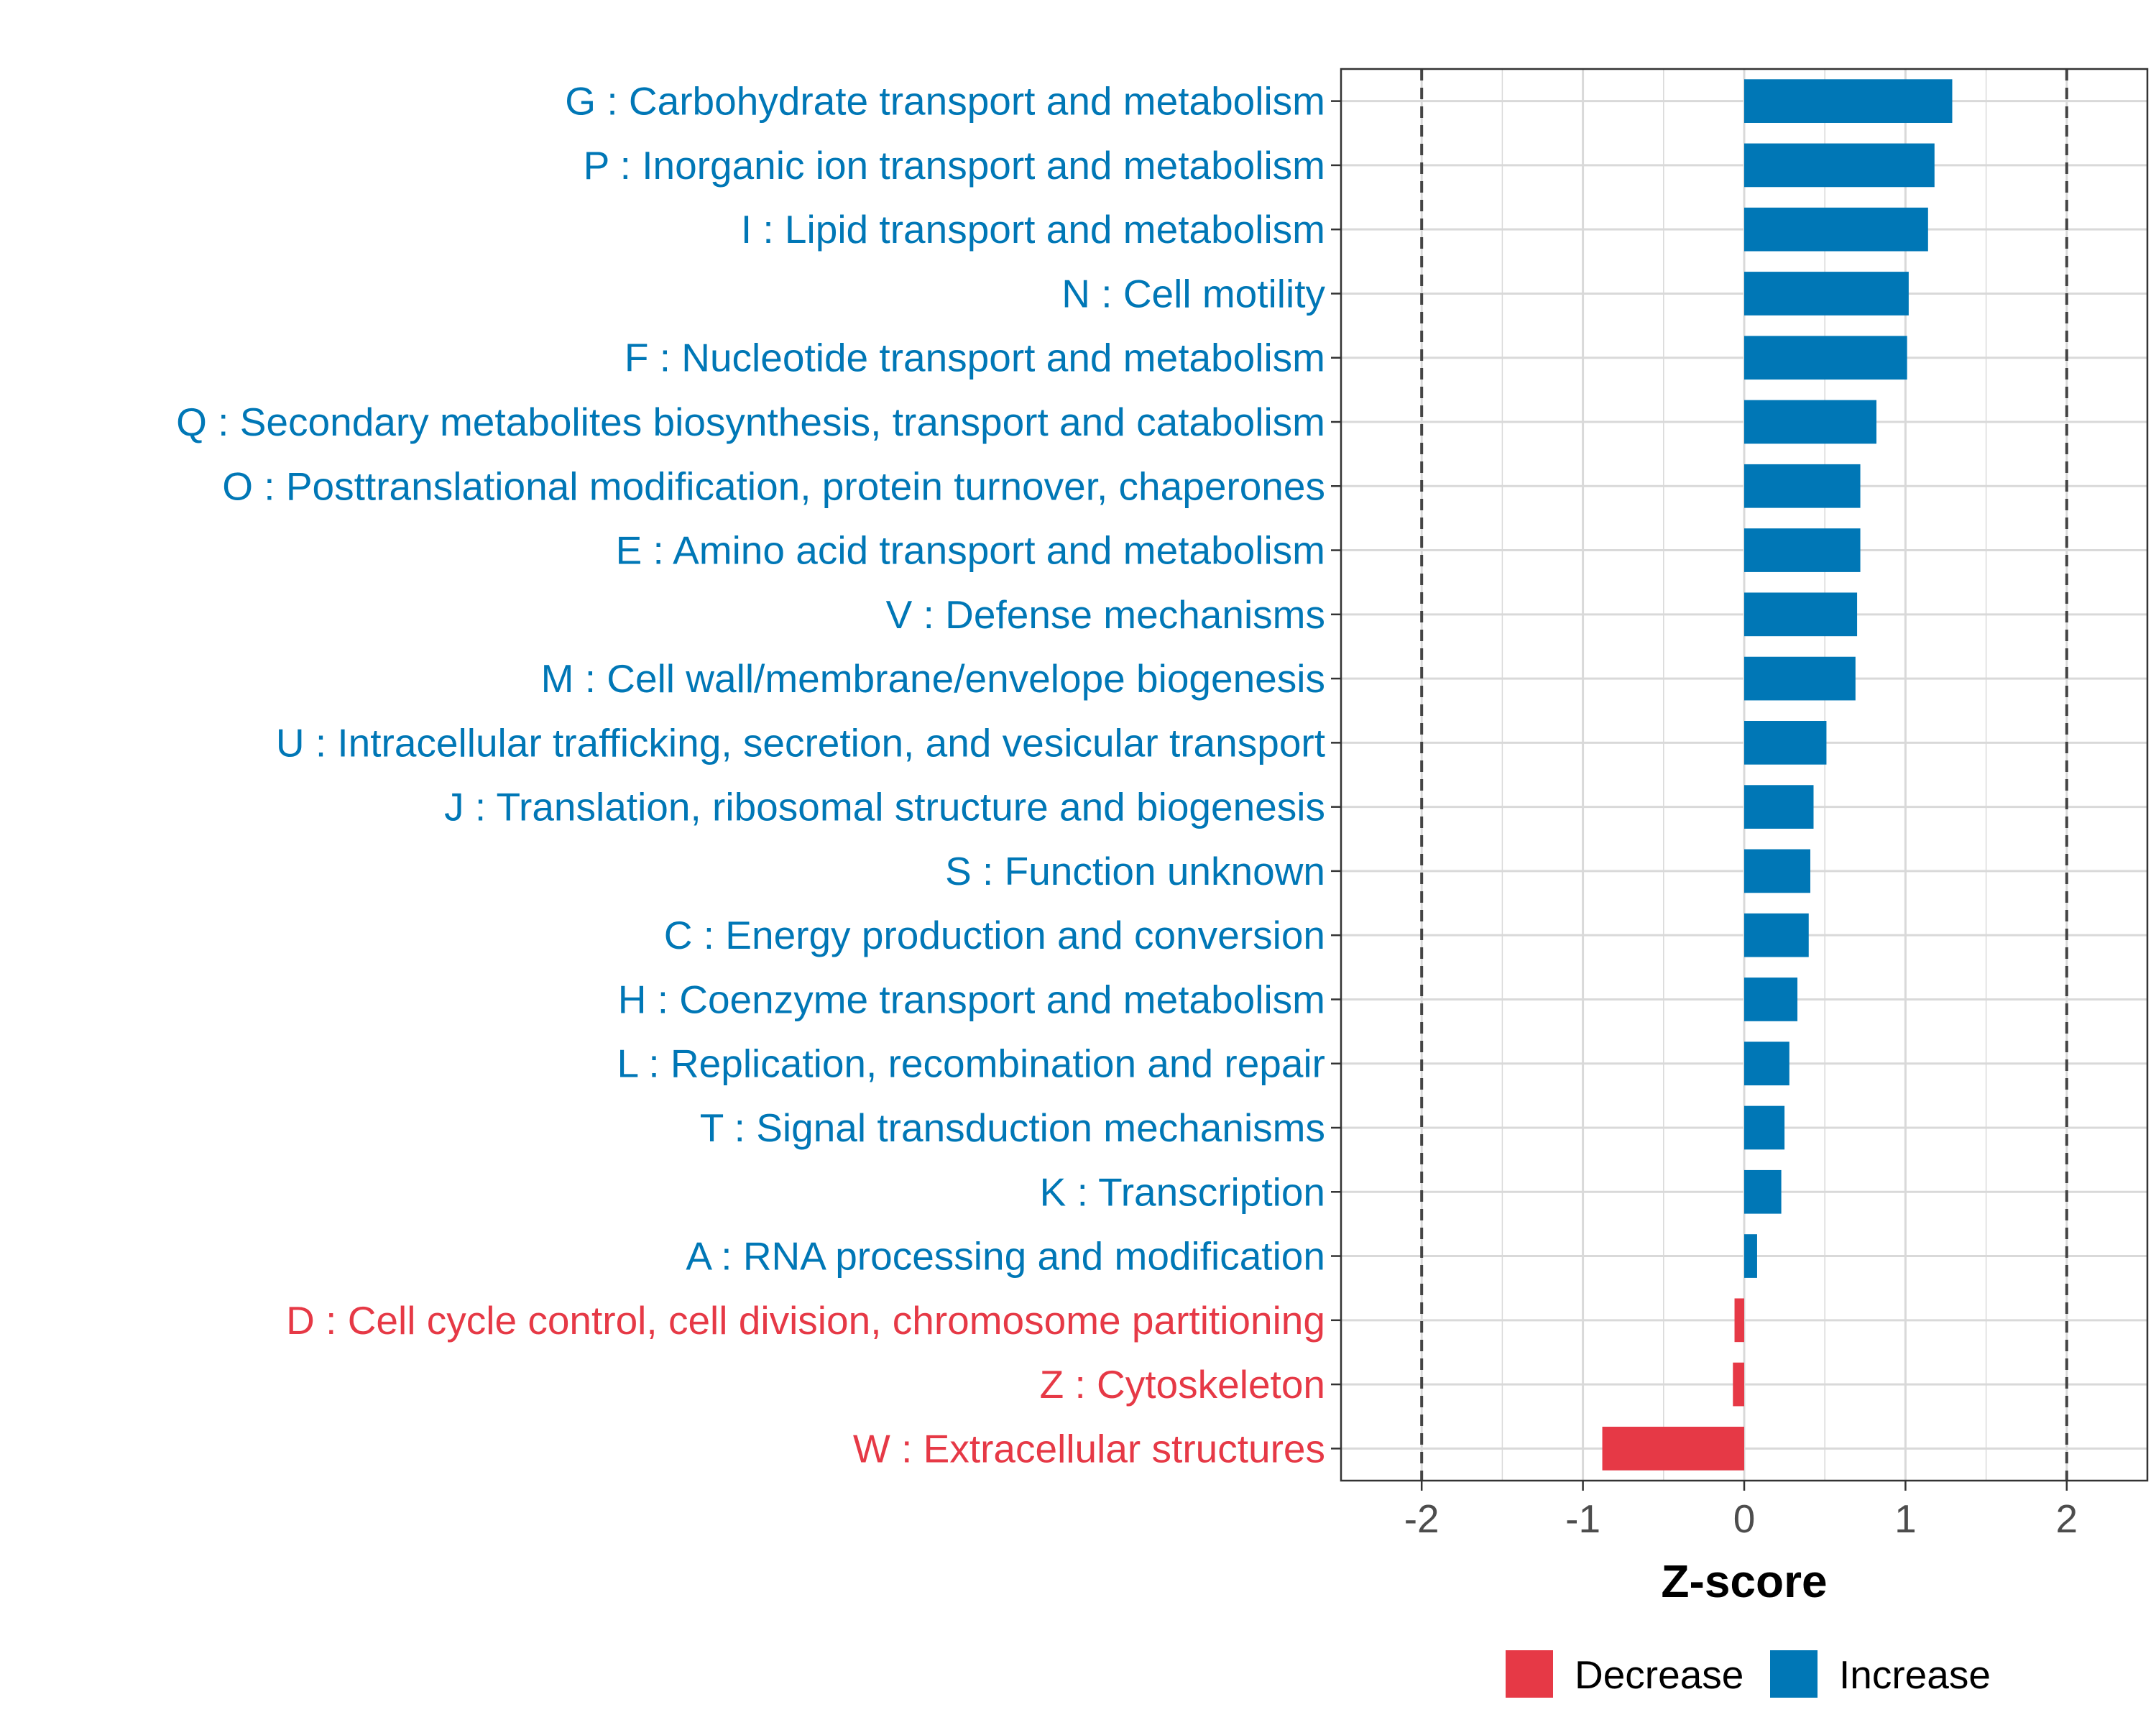  Describe the element at coordinates (1739, 1320) in the screenshot. I see `bar-d` at that location.